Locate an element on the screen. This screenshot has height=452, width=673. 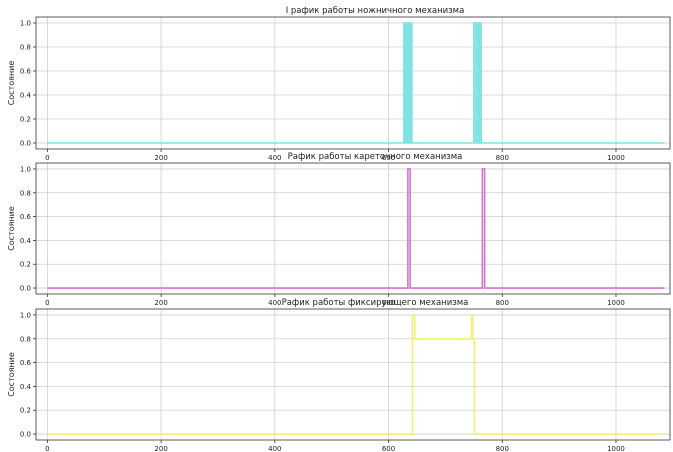
chart-2-x-tick-label: 1000 is located at coordinates (616, 303).